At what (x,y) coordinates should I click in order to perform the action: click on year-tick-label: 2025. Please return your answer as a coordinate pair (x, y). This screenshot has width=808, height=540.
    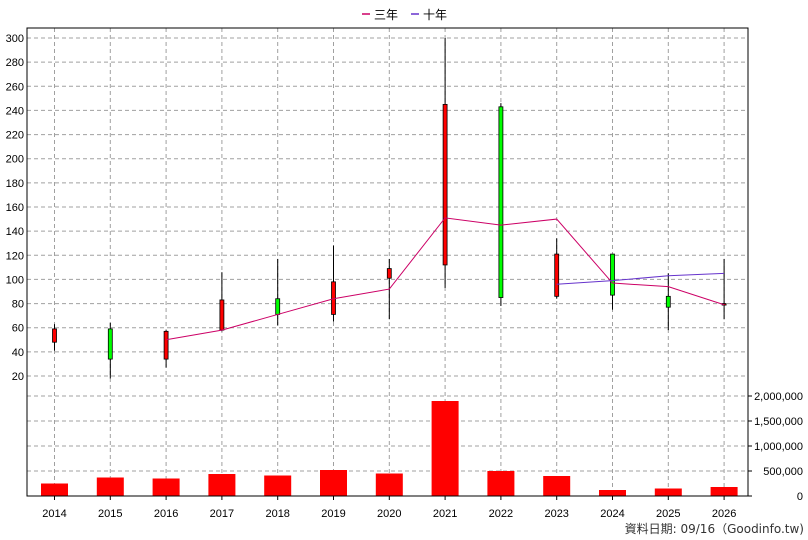
    Looking at the image, I should click on (668, 514).